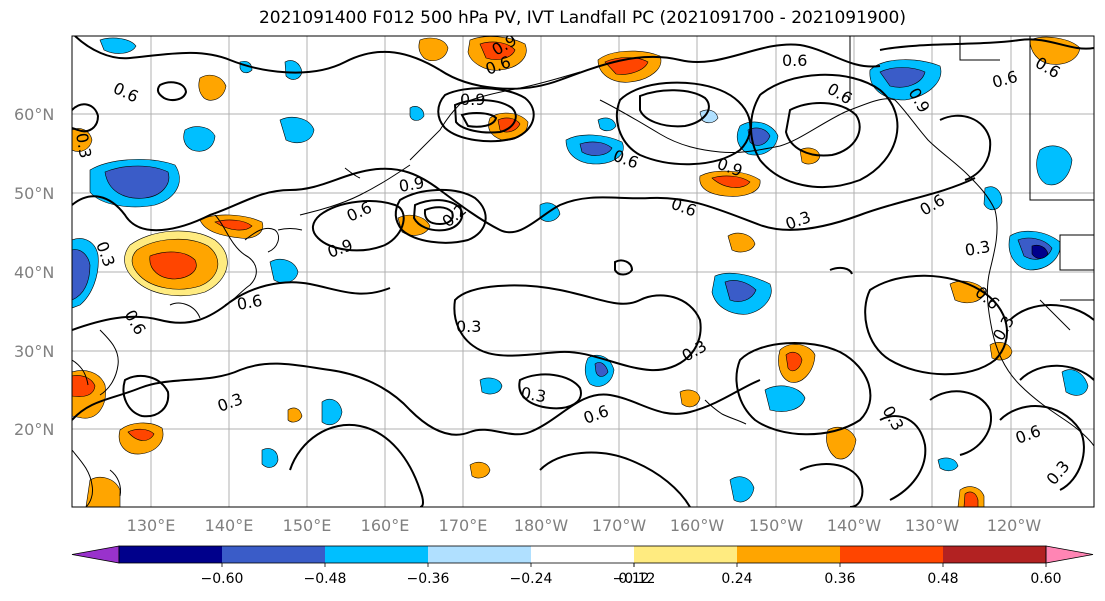  Describe the element at coordinates (736, 579) in the screenshot. I see `colorbar-tick-label: 0.24` at that location.